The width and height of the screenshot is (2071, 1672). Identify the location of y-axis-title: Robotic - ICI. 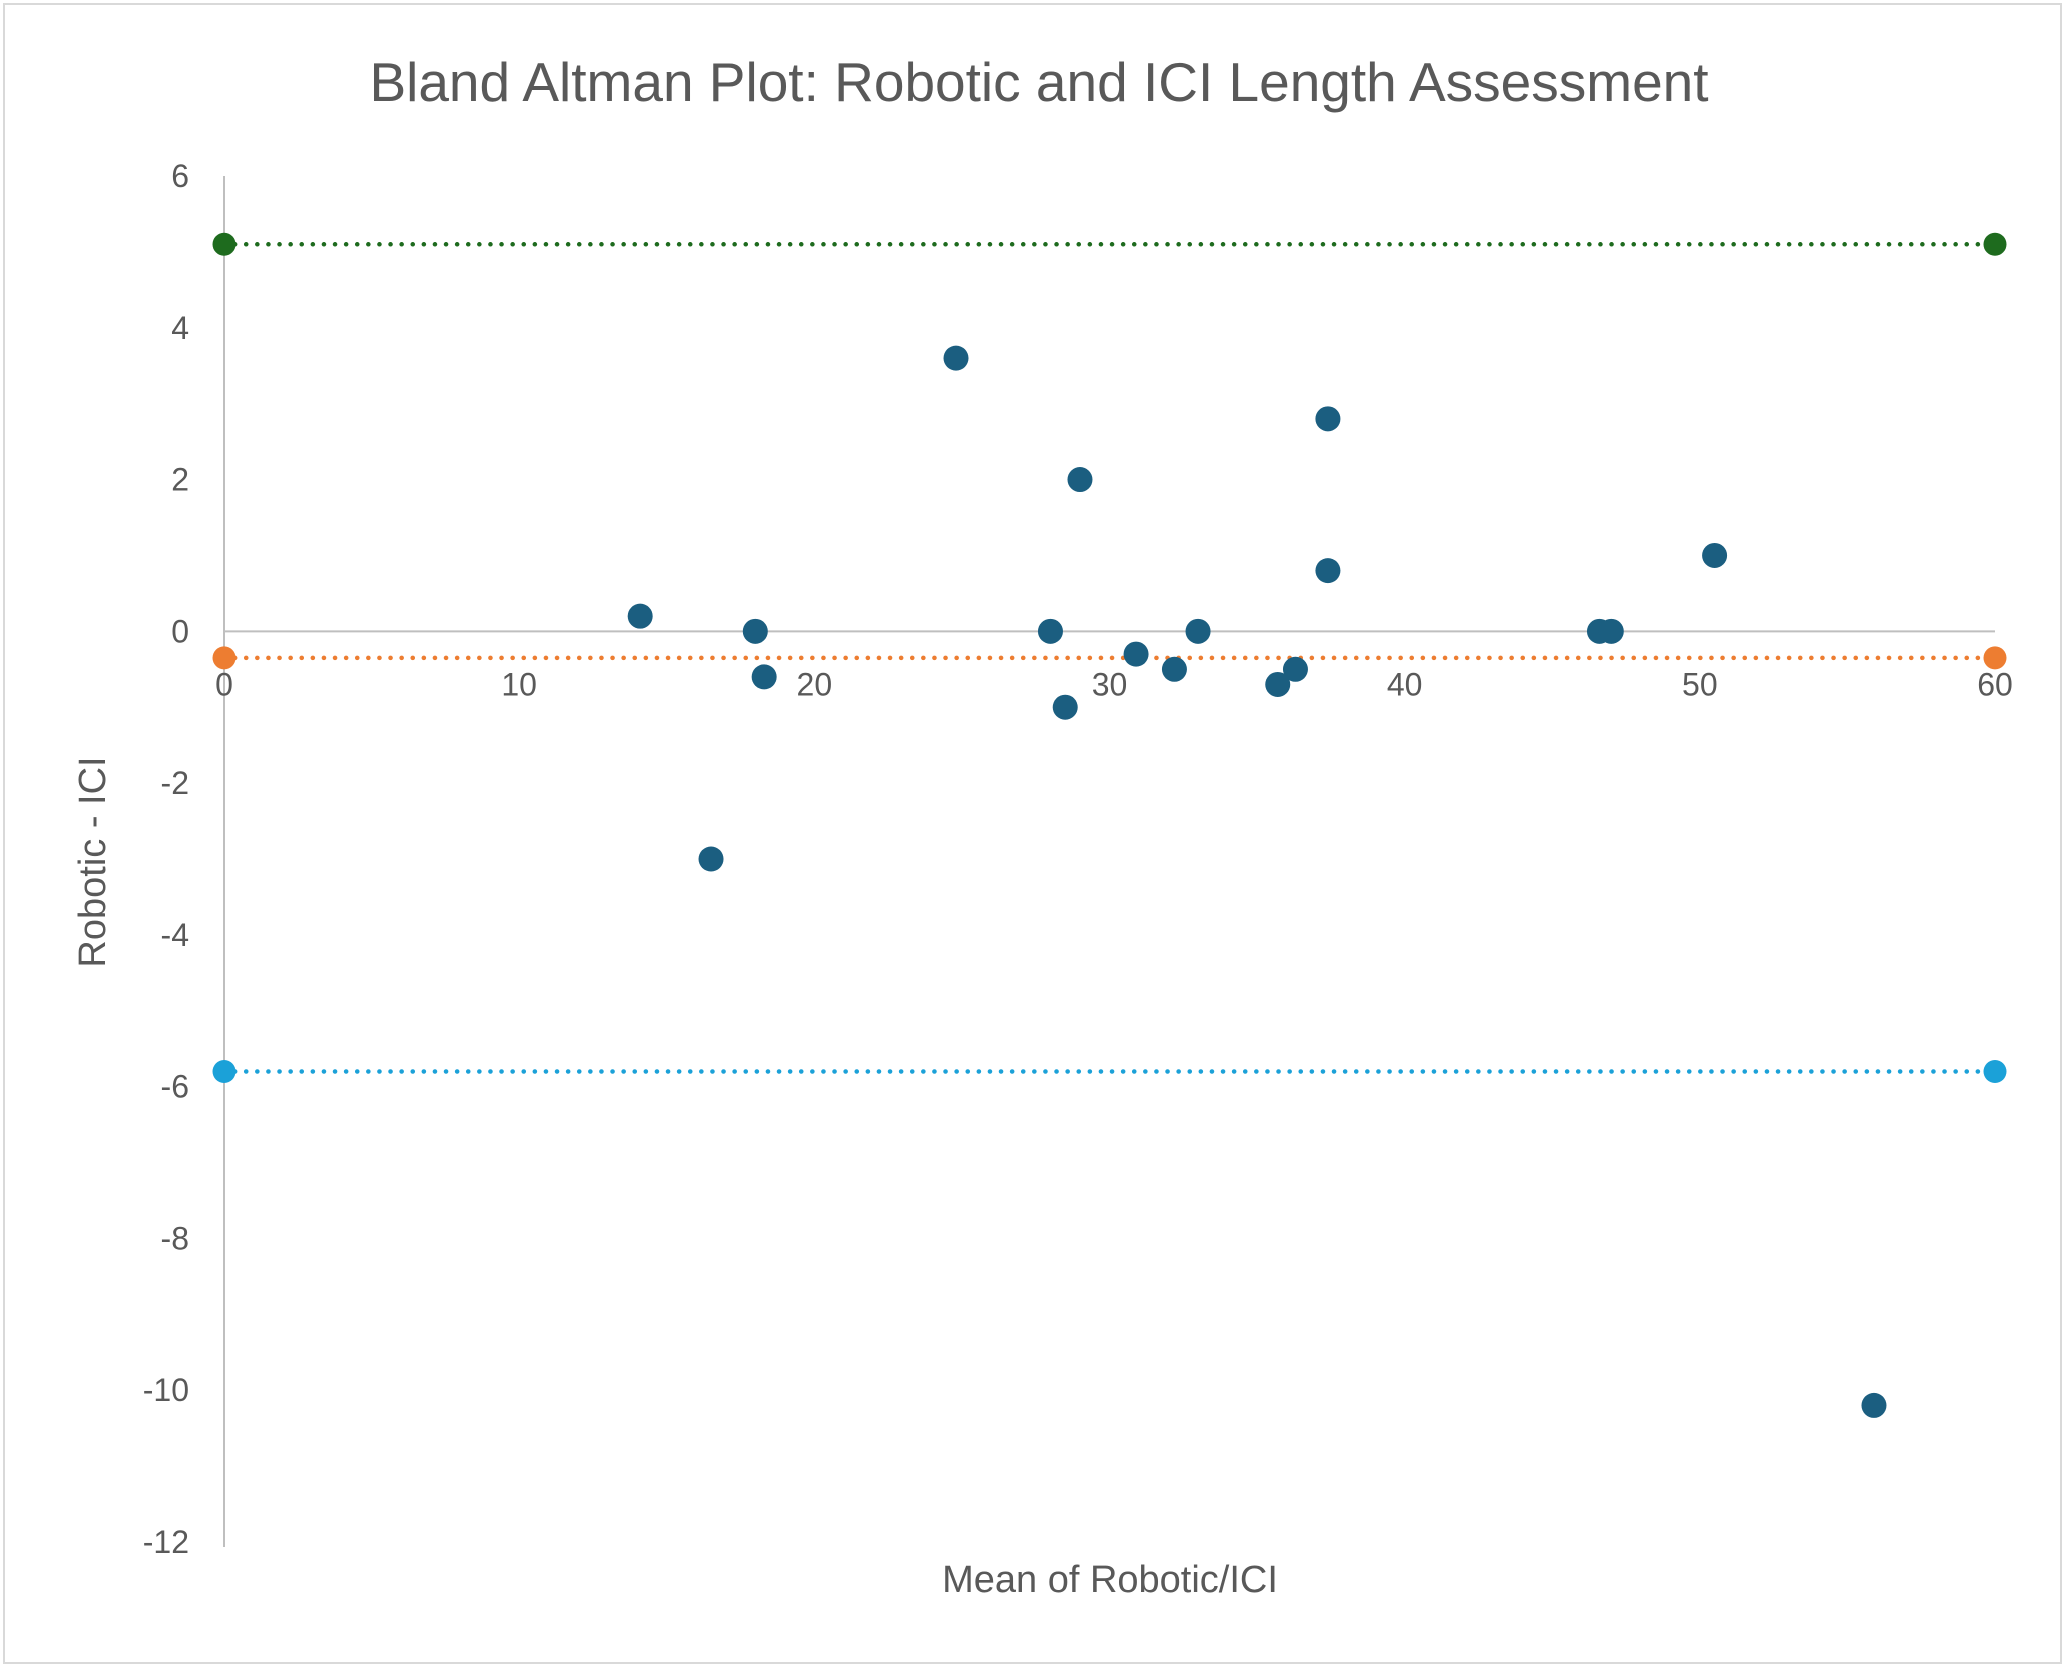
(93, 861).